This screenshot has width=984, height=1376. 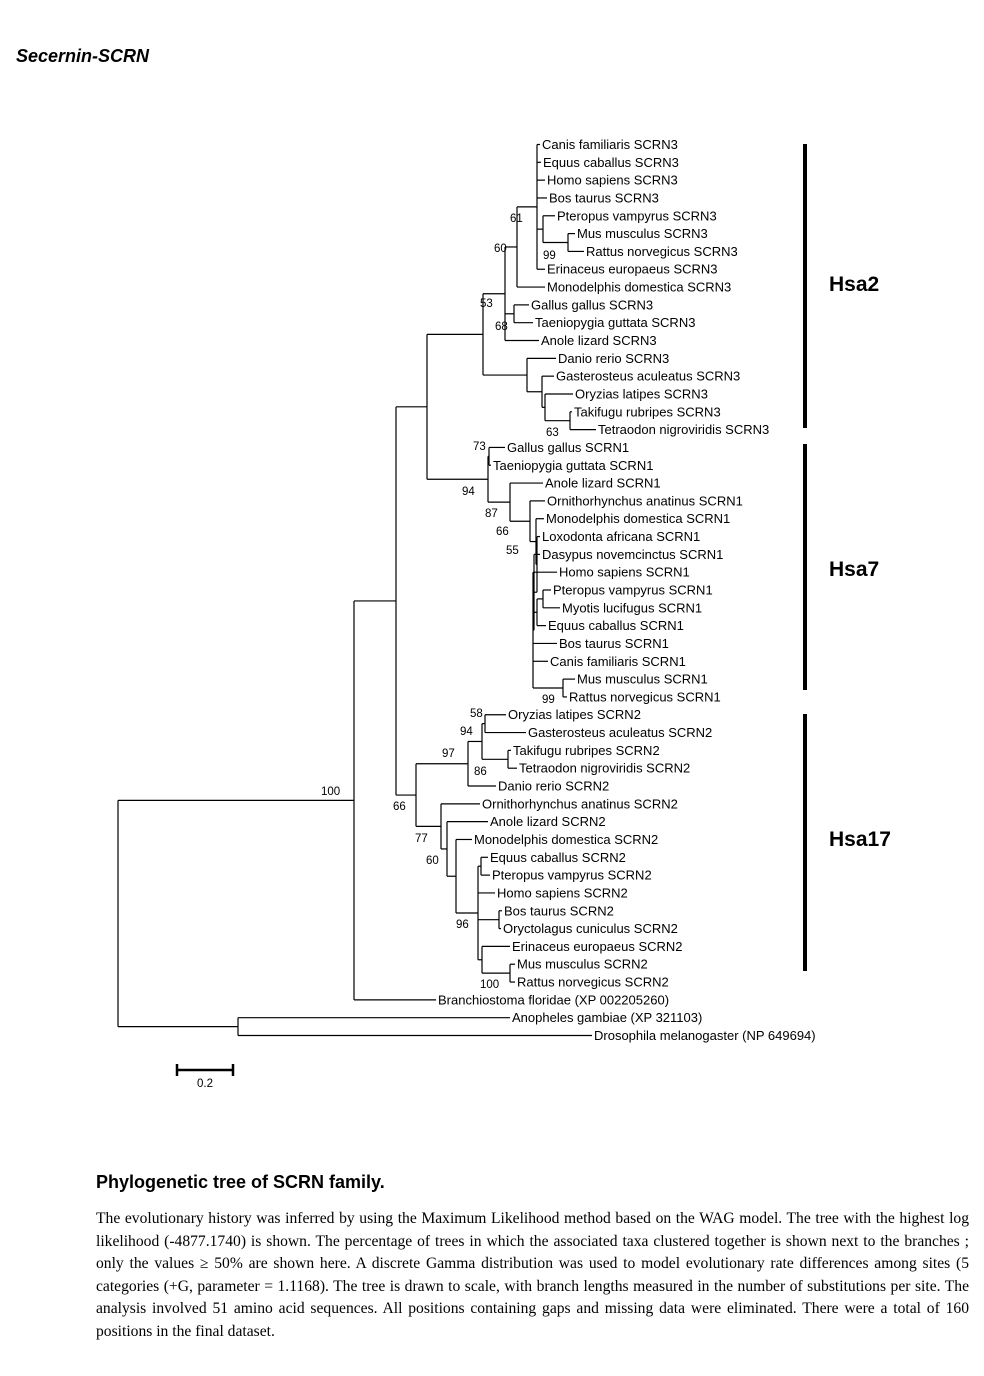 I want to click on taxon-label: Equus caballus SCRN2, so click(x=558, y=857).